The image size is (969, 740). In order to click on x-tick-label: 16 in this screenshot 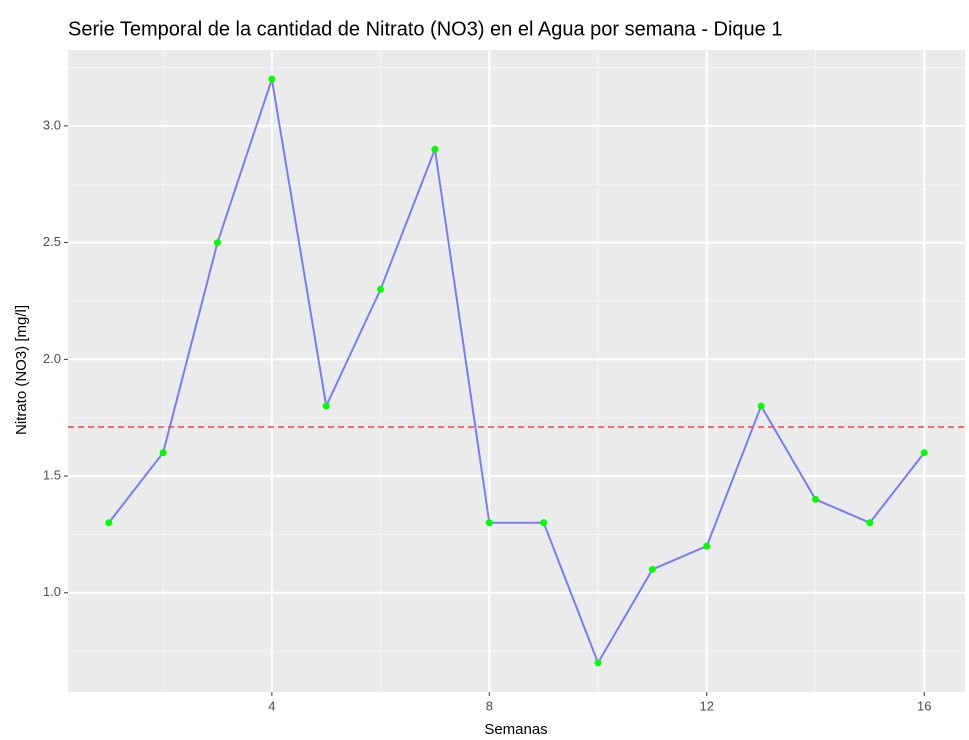, I will do `click(924, 705)`.